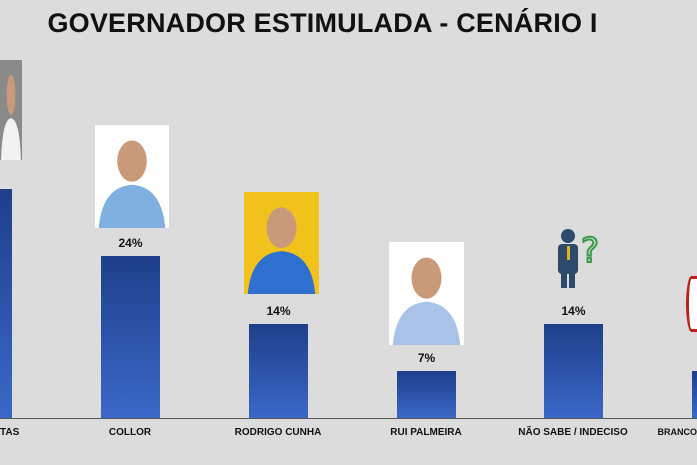 This screenshot has height=465, width=697. Describe the element at coordinates (348, 418) in the screenshot. I see `x-axis` at that location.